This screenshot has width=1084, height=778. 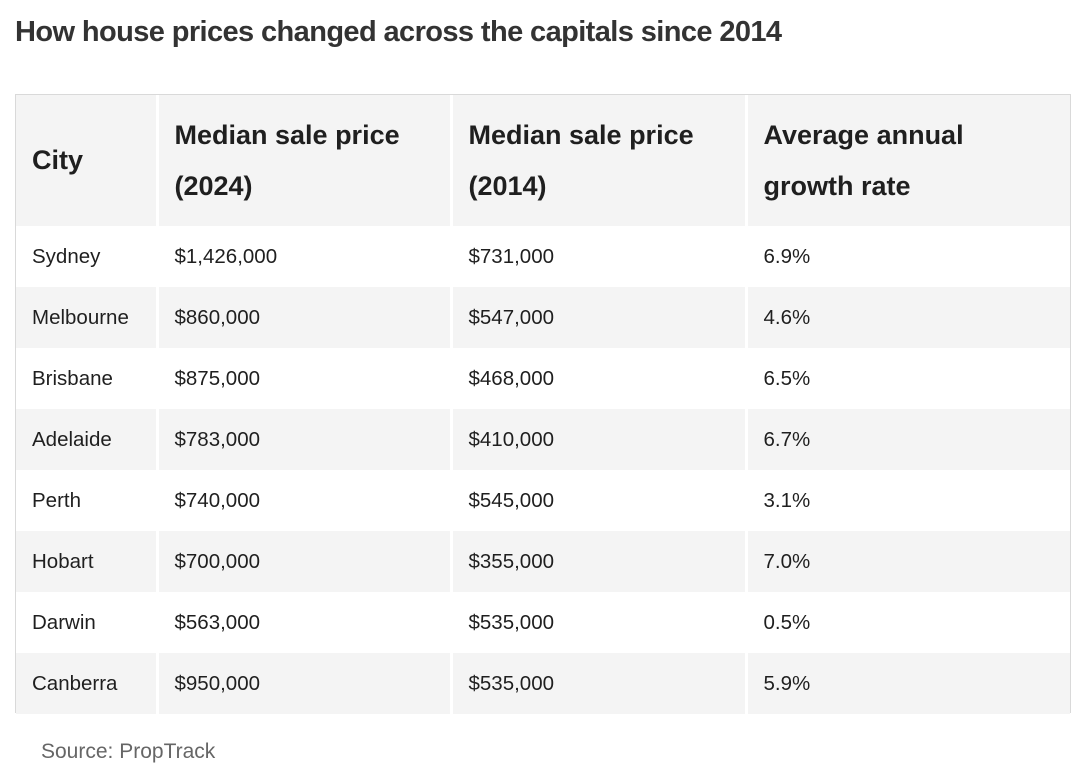 I want to click on column-header-city: City, so click(x=87, y=160).